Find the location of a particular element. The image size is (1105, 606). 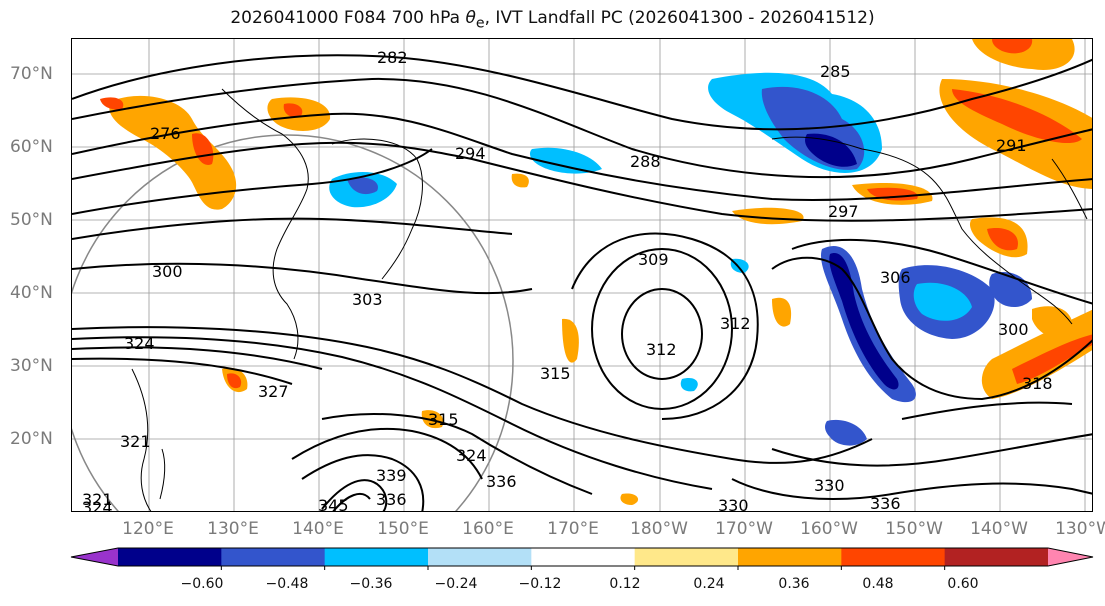

lon-label-150w: 150°W is located at coordinates (914, 529).